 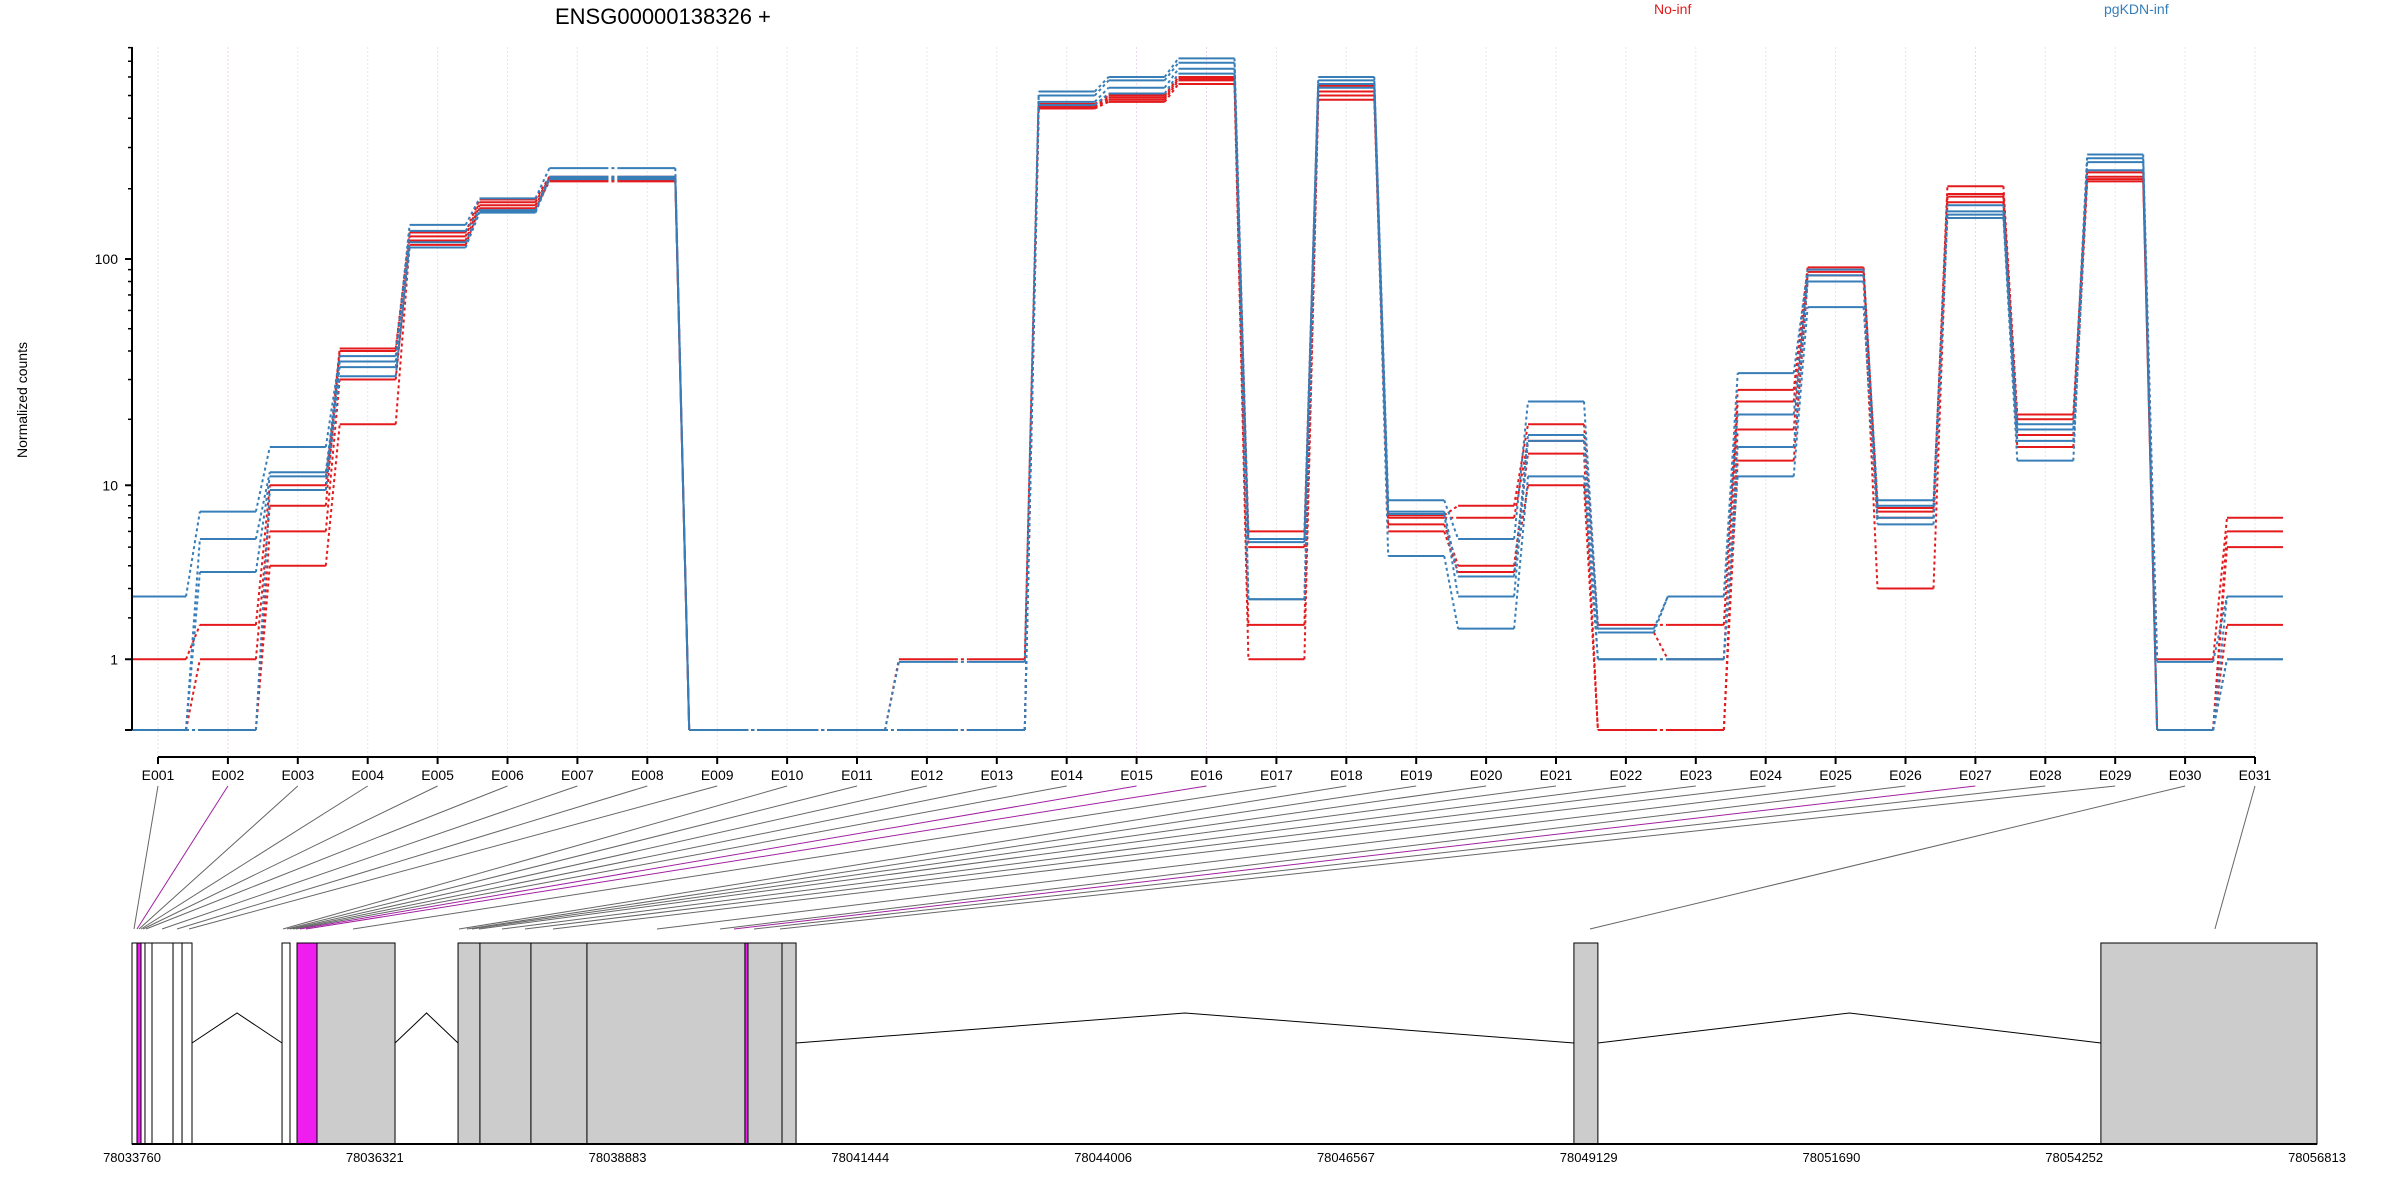 I want to click on genomic-tick-label: 78036321, so click(x=375, y=1157).